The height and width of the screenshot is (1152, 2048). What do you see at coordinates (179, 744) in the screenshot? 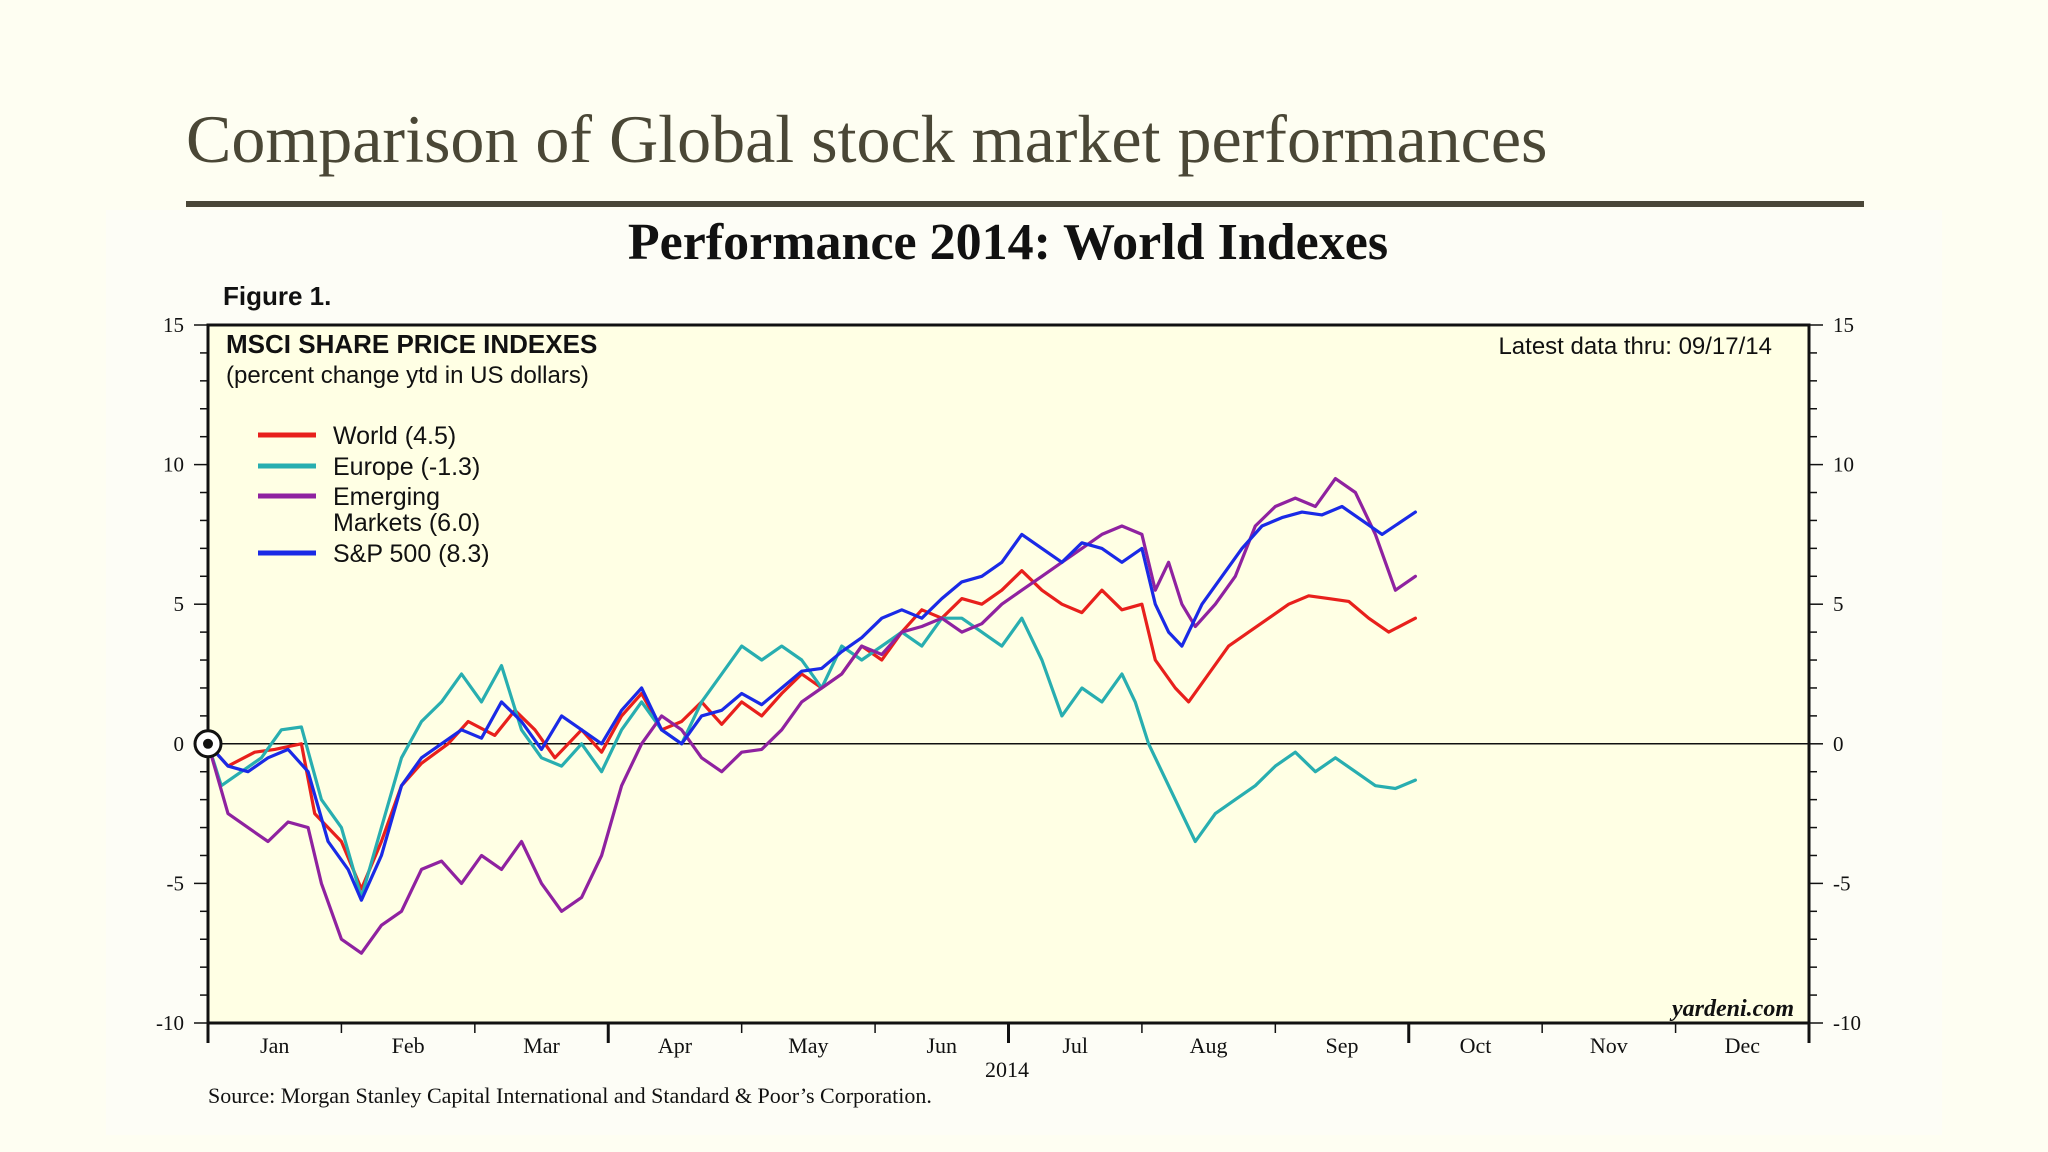
I see `y-tick-label-left: 0` at bounding box center [179, 744].